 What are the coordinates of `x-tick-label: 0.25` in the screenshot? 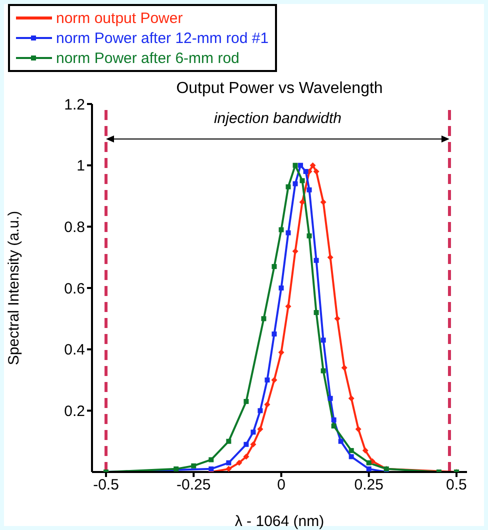 It's located at (369, 485).